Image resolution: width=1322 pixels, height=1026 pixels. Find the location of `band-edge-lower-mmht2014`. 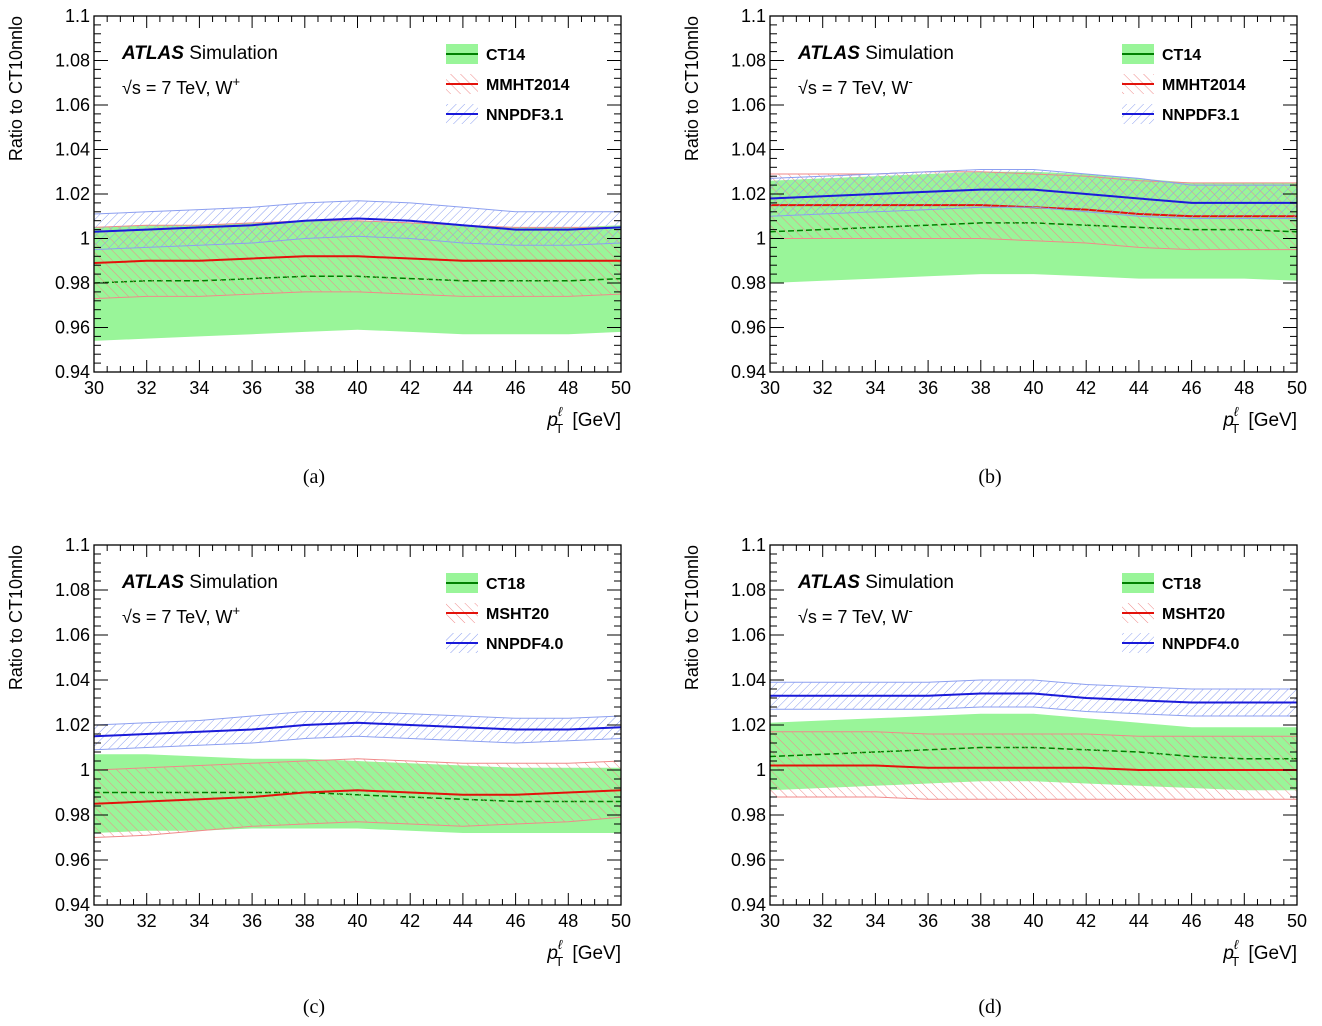

band-edge-lower-mmht2014 is located at coordinates (1033, 244).